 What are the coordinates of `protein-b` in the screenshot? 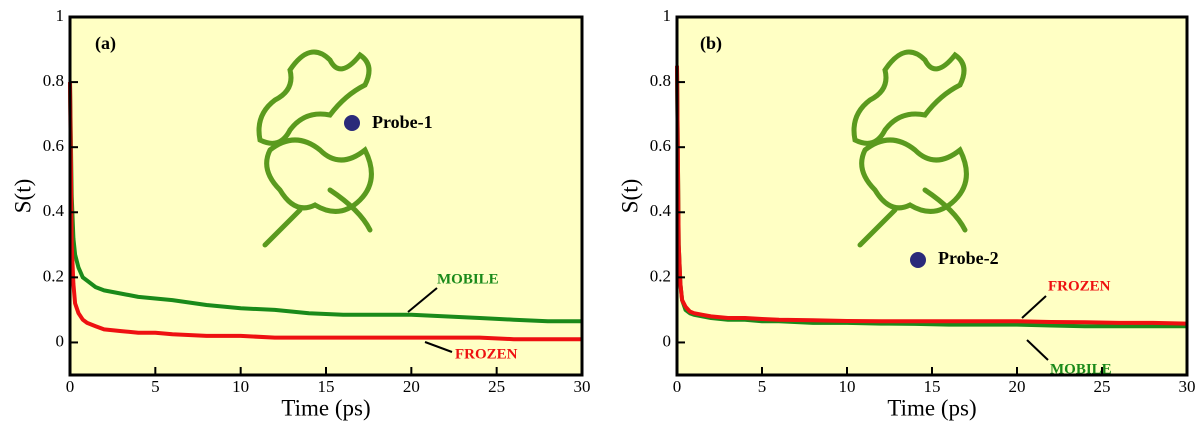 It's located at (910, 148).